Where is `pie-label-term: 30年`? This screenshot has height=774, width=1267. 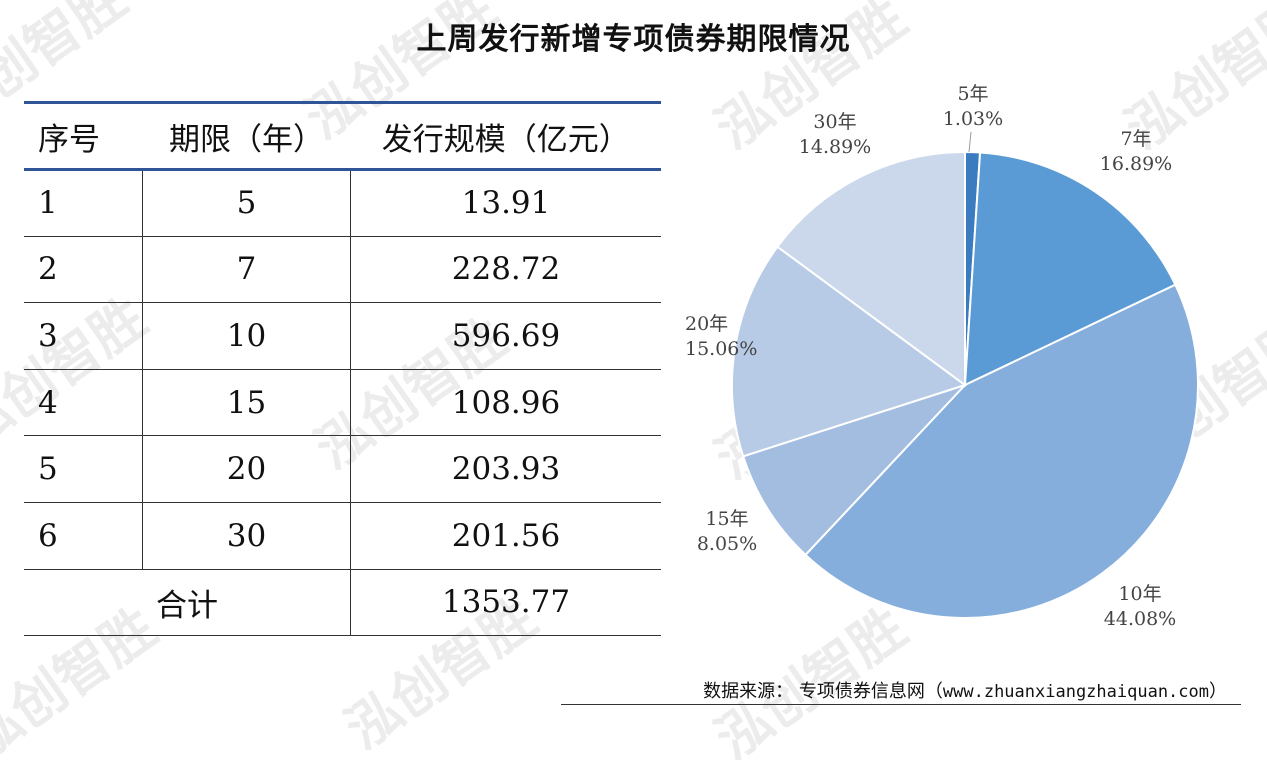
pie-label-term: 30年 is located at coordinates (834, 122).